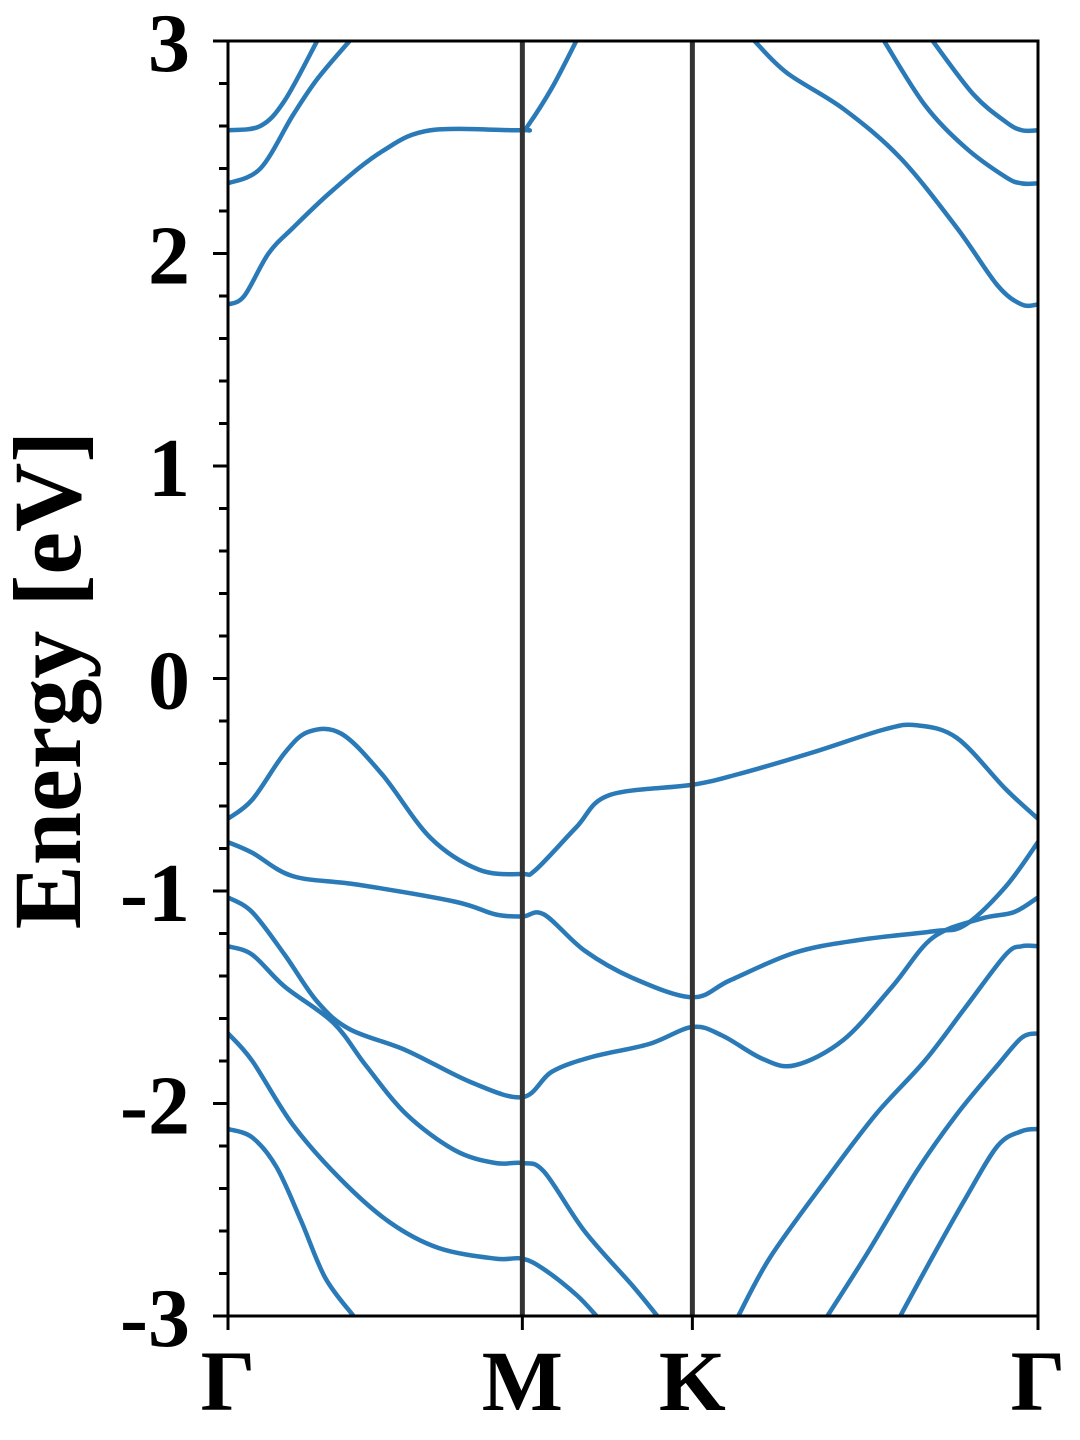 Image resolution: width=1080 pixels, height=1440 pixels. Describe the element at coordinates (50, 680) in the screenshot. I see `y-axis-label: Energy [eV]` at that location.